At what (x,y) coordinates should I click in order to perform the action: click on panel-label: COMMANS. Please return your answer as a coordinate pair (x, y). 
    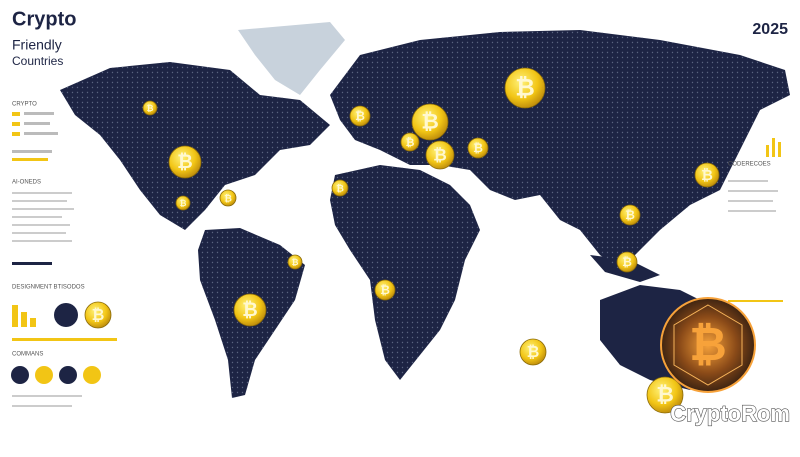
    Looking at the image, I should click on (27, 355).